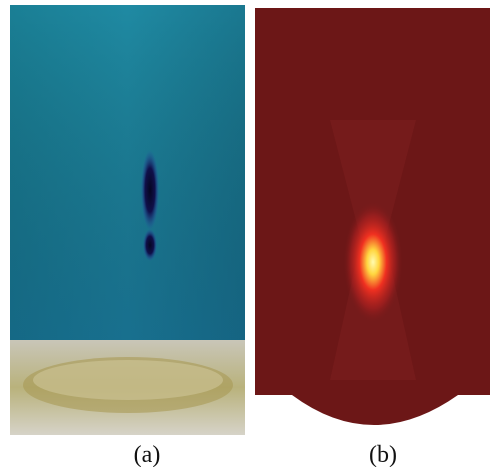 The image size is (490, 467). What do you see at coordinates (147, 454) in the screenshot?
I see `panel-label: (a)` at bounding box center [147, 454].